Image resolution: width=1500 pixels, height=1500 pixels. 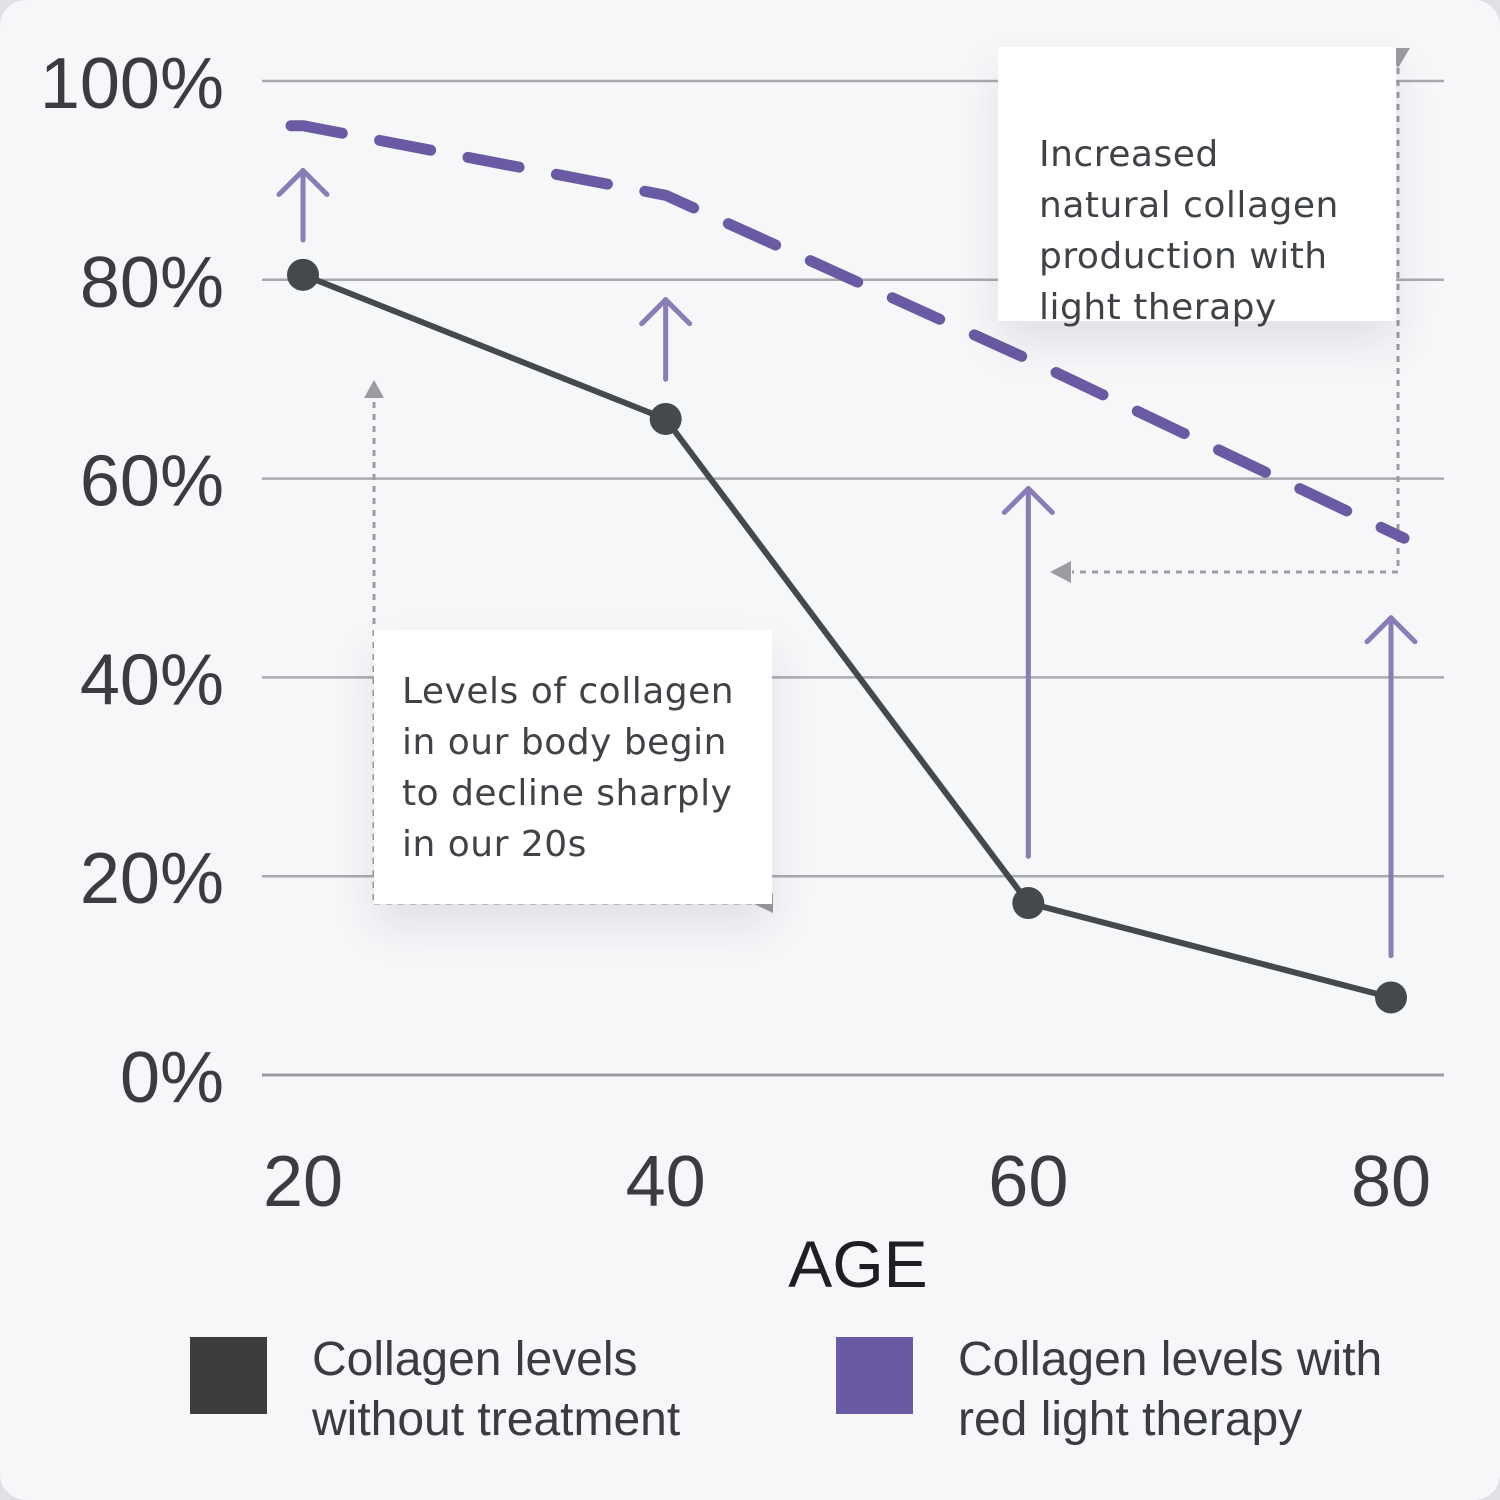 I want to click on annotation-line: to decline sharply, so click(x=567, y=793).